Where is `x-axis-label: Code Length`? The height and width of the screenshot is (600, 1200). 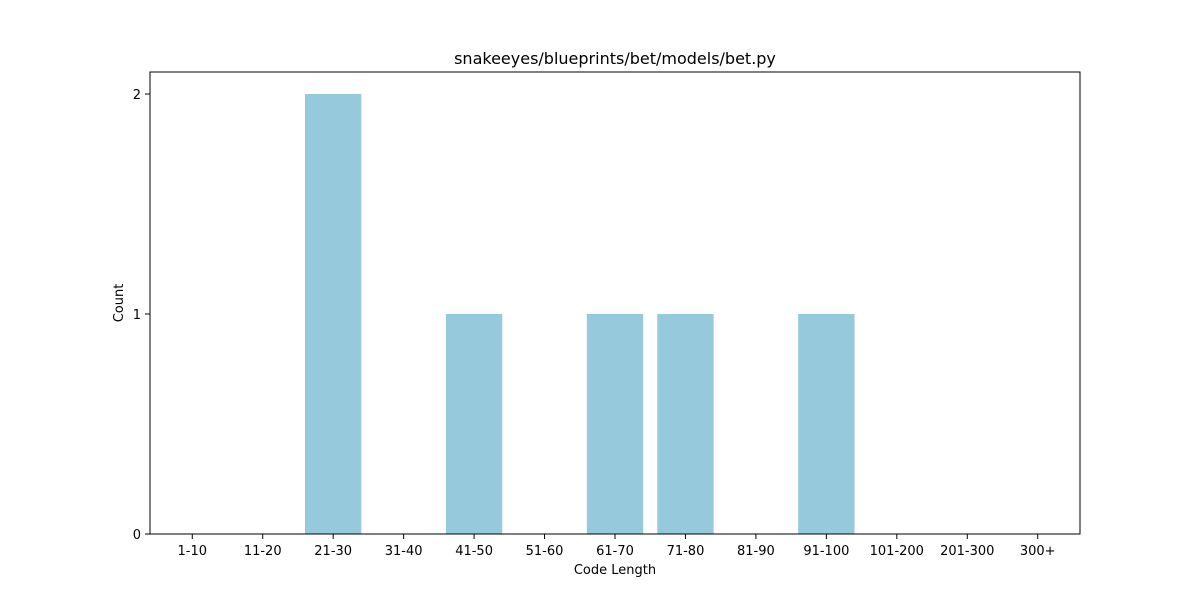
x-axis-label: Code Length is located at coordinates (615, 570).